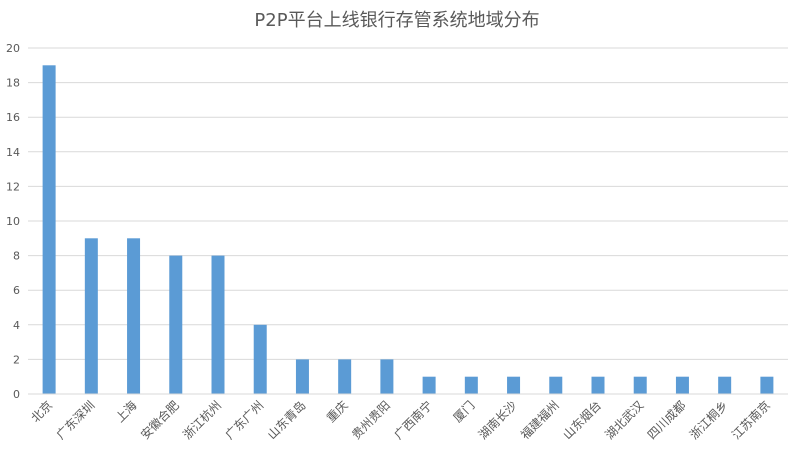 The width and height of the screenshot is (794, 462). Describe the element at coordinates (497, 420) in the screenshot. I see `x-tick-label: 湖南长沙` at that location.